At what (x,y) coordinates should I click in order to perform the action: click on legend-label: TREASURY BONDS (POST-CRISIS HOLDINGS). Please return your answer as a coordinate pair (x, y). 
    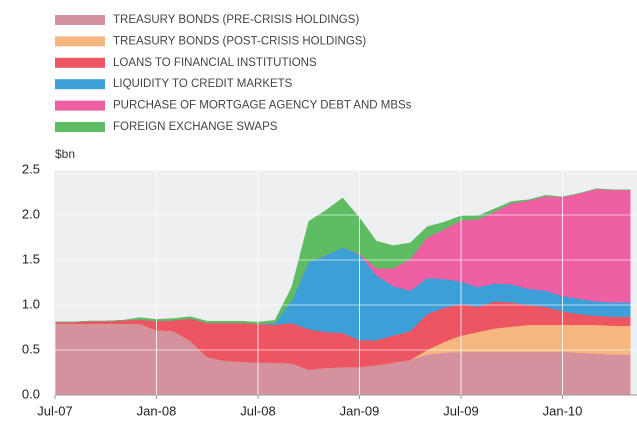
    Looking at the image, I should click on (239, 41).